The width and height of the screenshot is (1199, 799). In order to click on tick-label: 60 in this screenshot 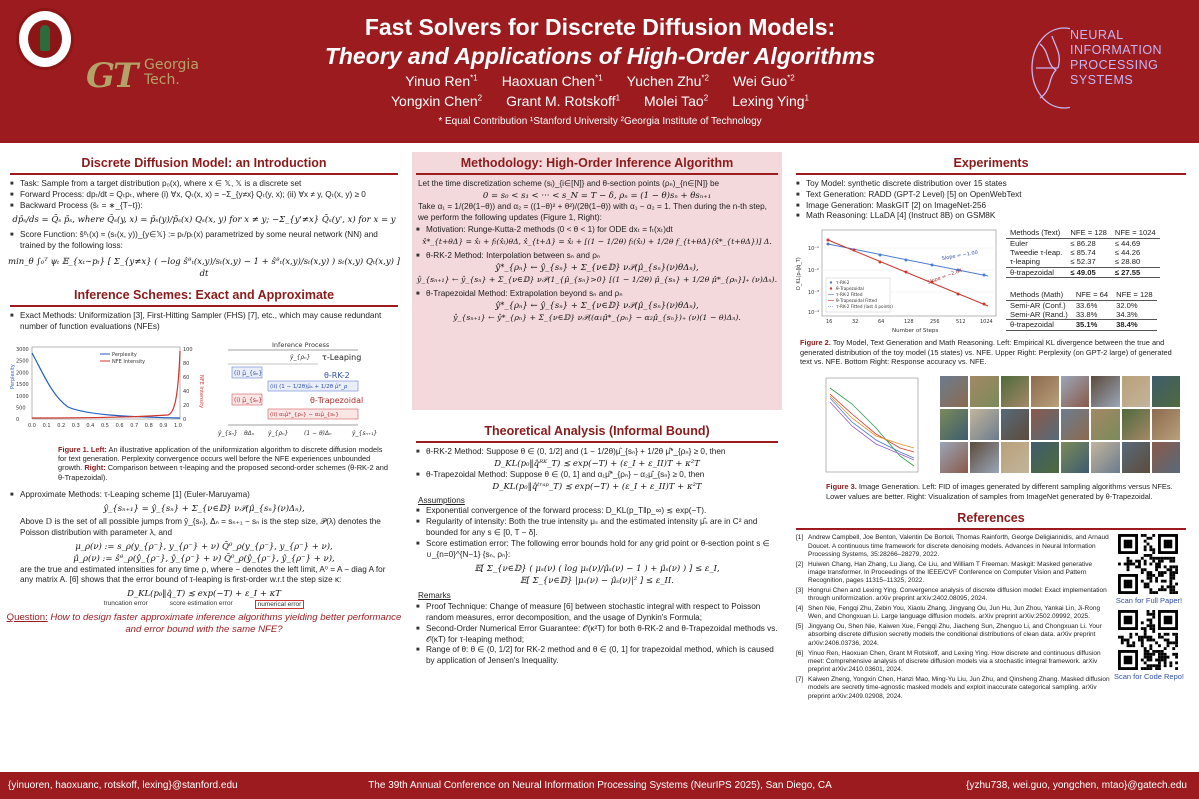, I will do `click(186, 378)`.